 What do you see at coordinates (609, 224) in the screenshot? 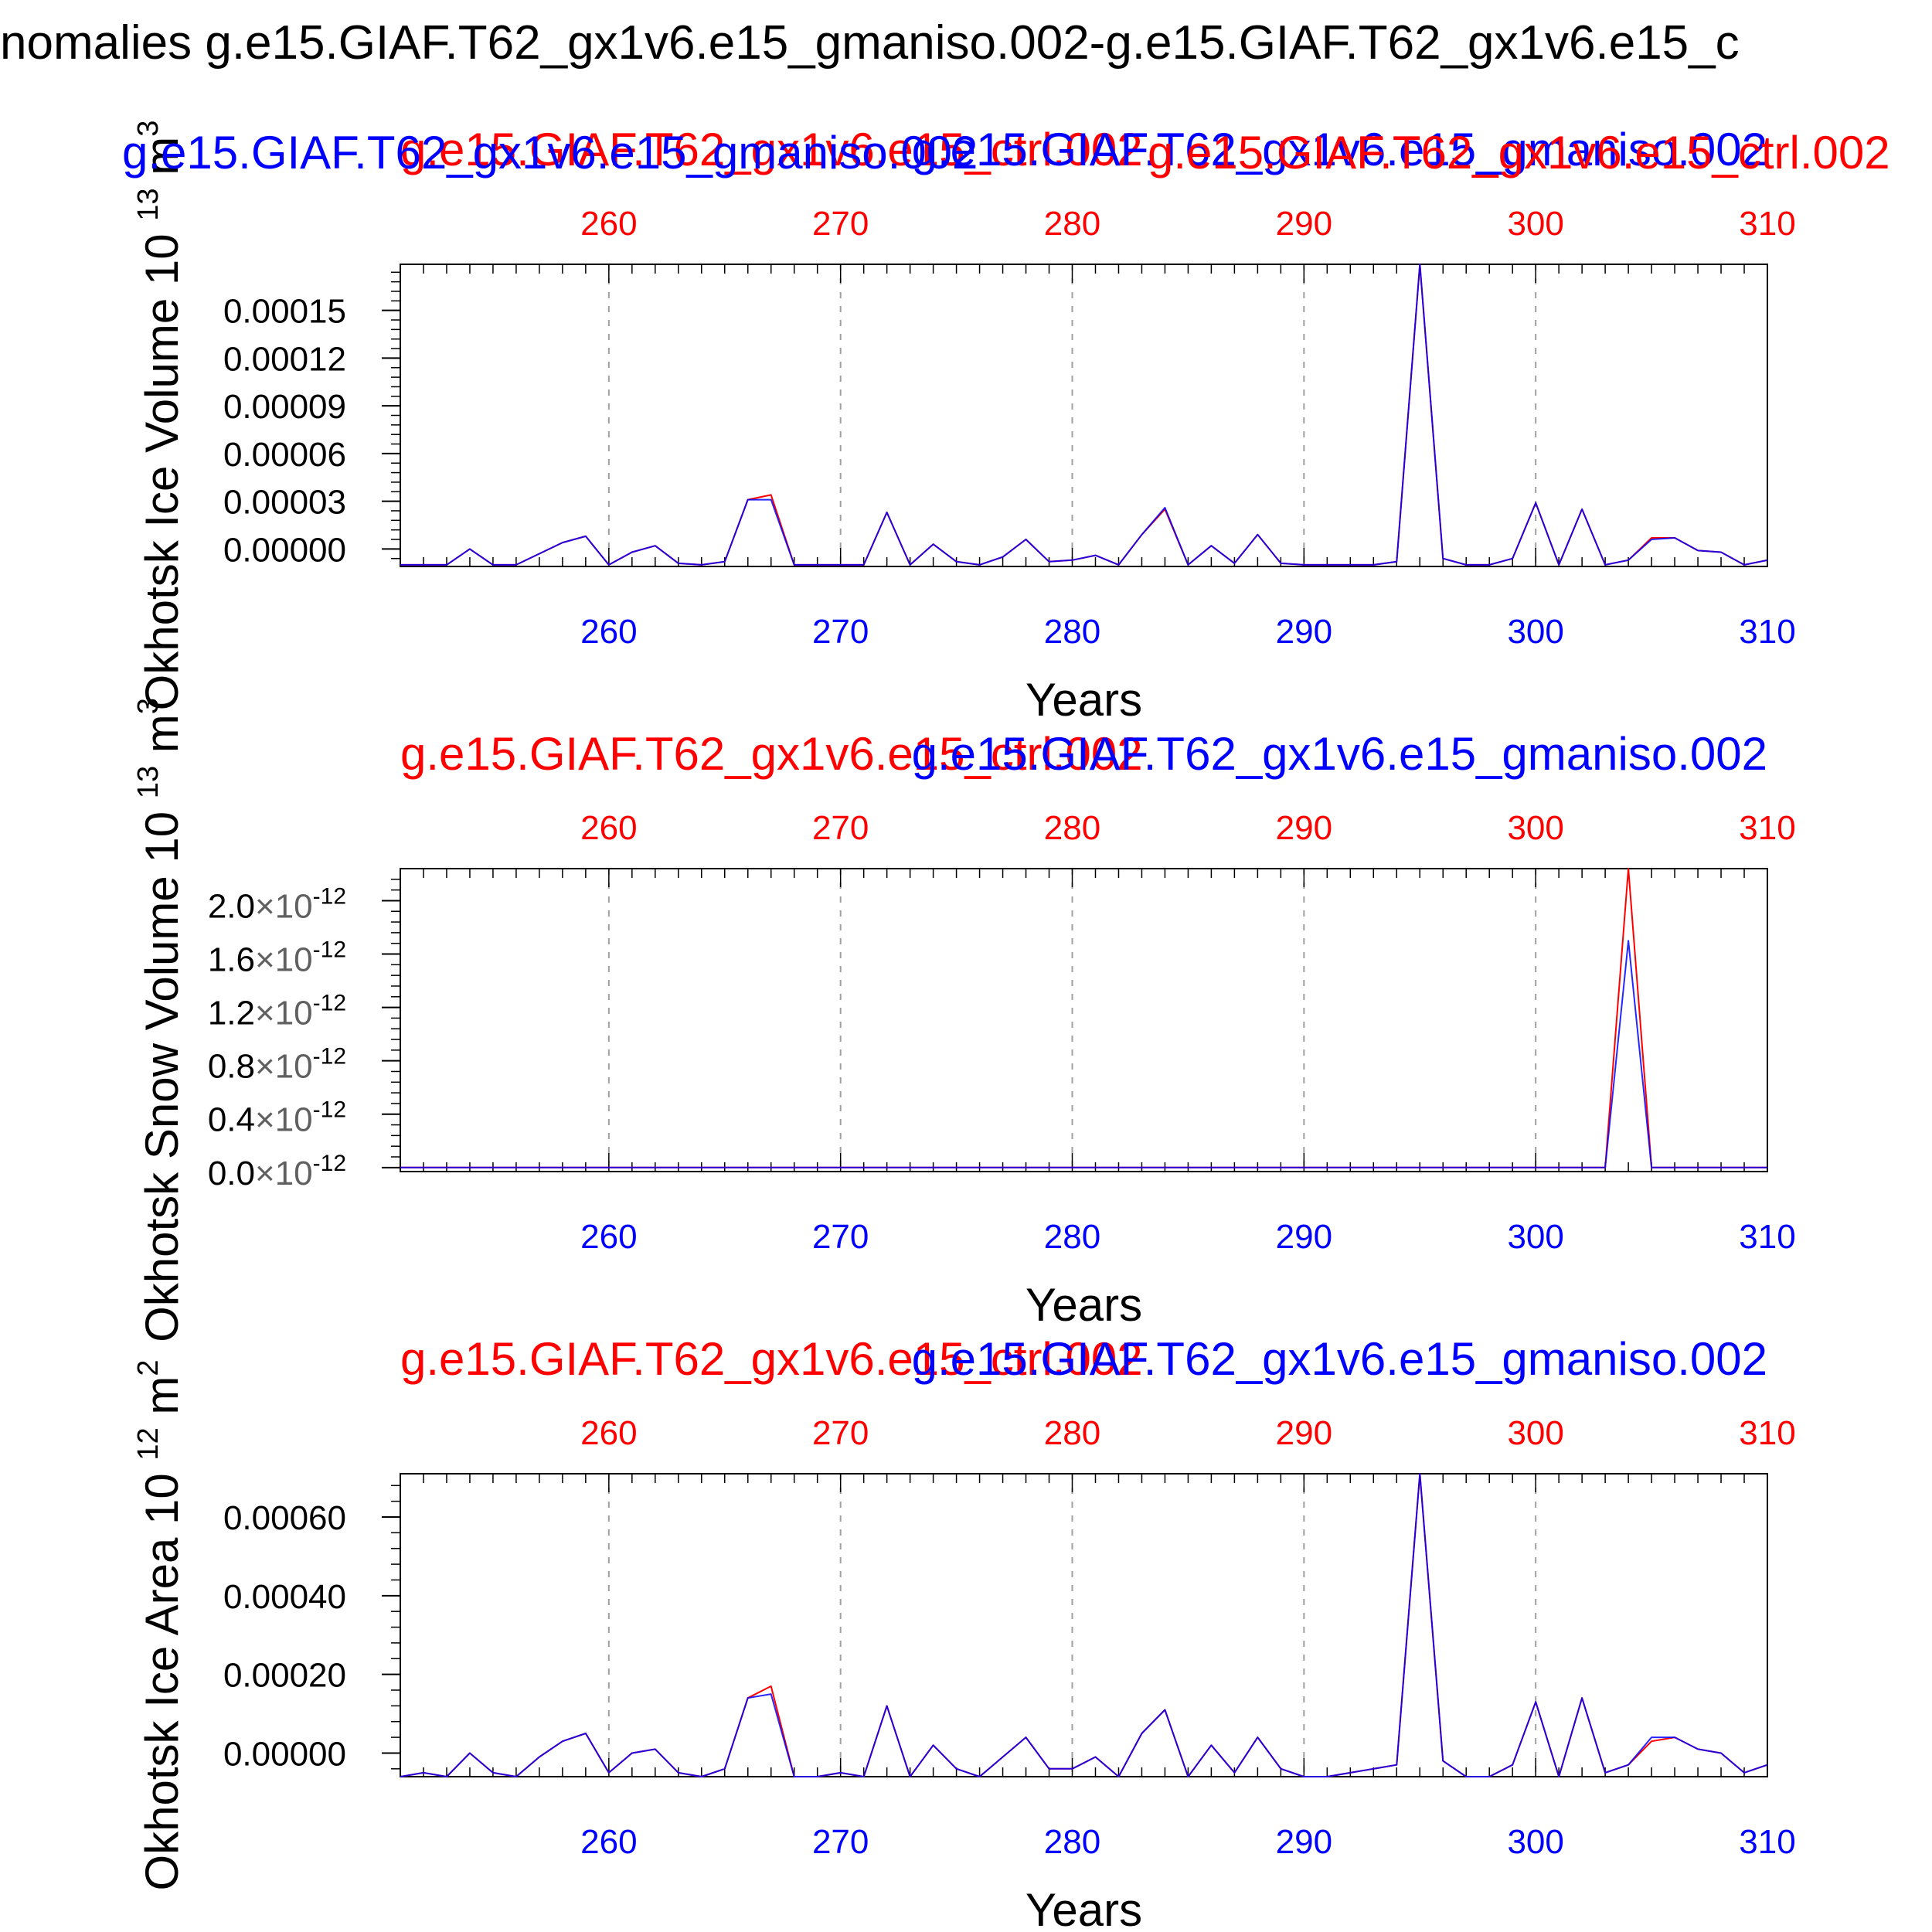
I see `panel1-x-tick-label-top: 260` at bounding box center [609, 224].